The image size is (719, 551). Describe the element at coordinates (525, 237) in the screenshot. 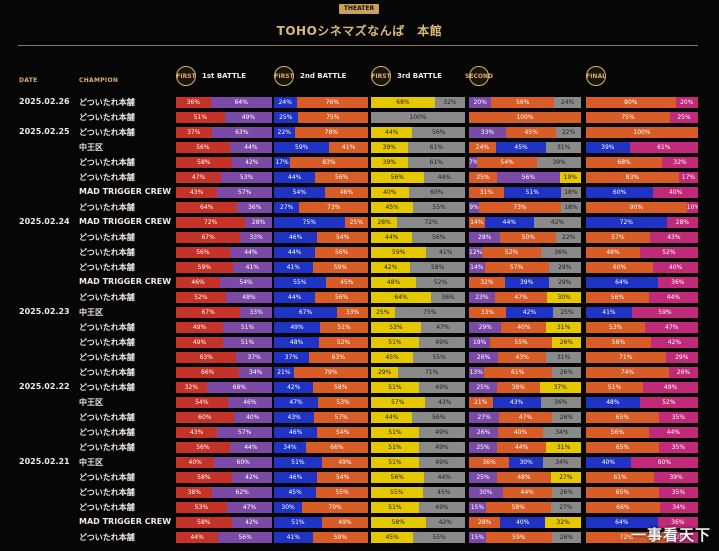

I see `vote-bar-round-4: 28% 50% 22%` at that location.